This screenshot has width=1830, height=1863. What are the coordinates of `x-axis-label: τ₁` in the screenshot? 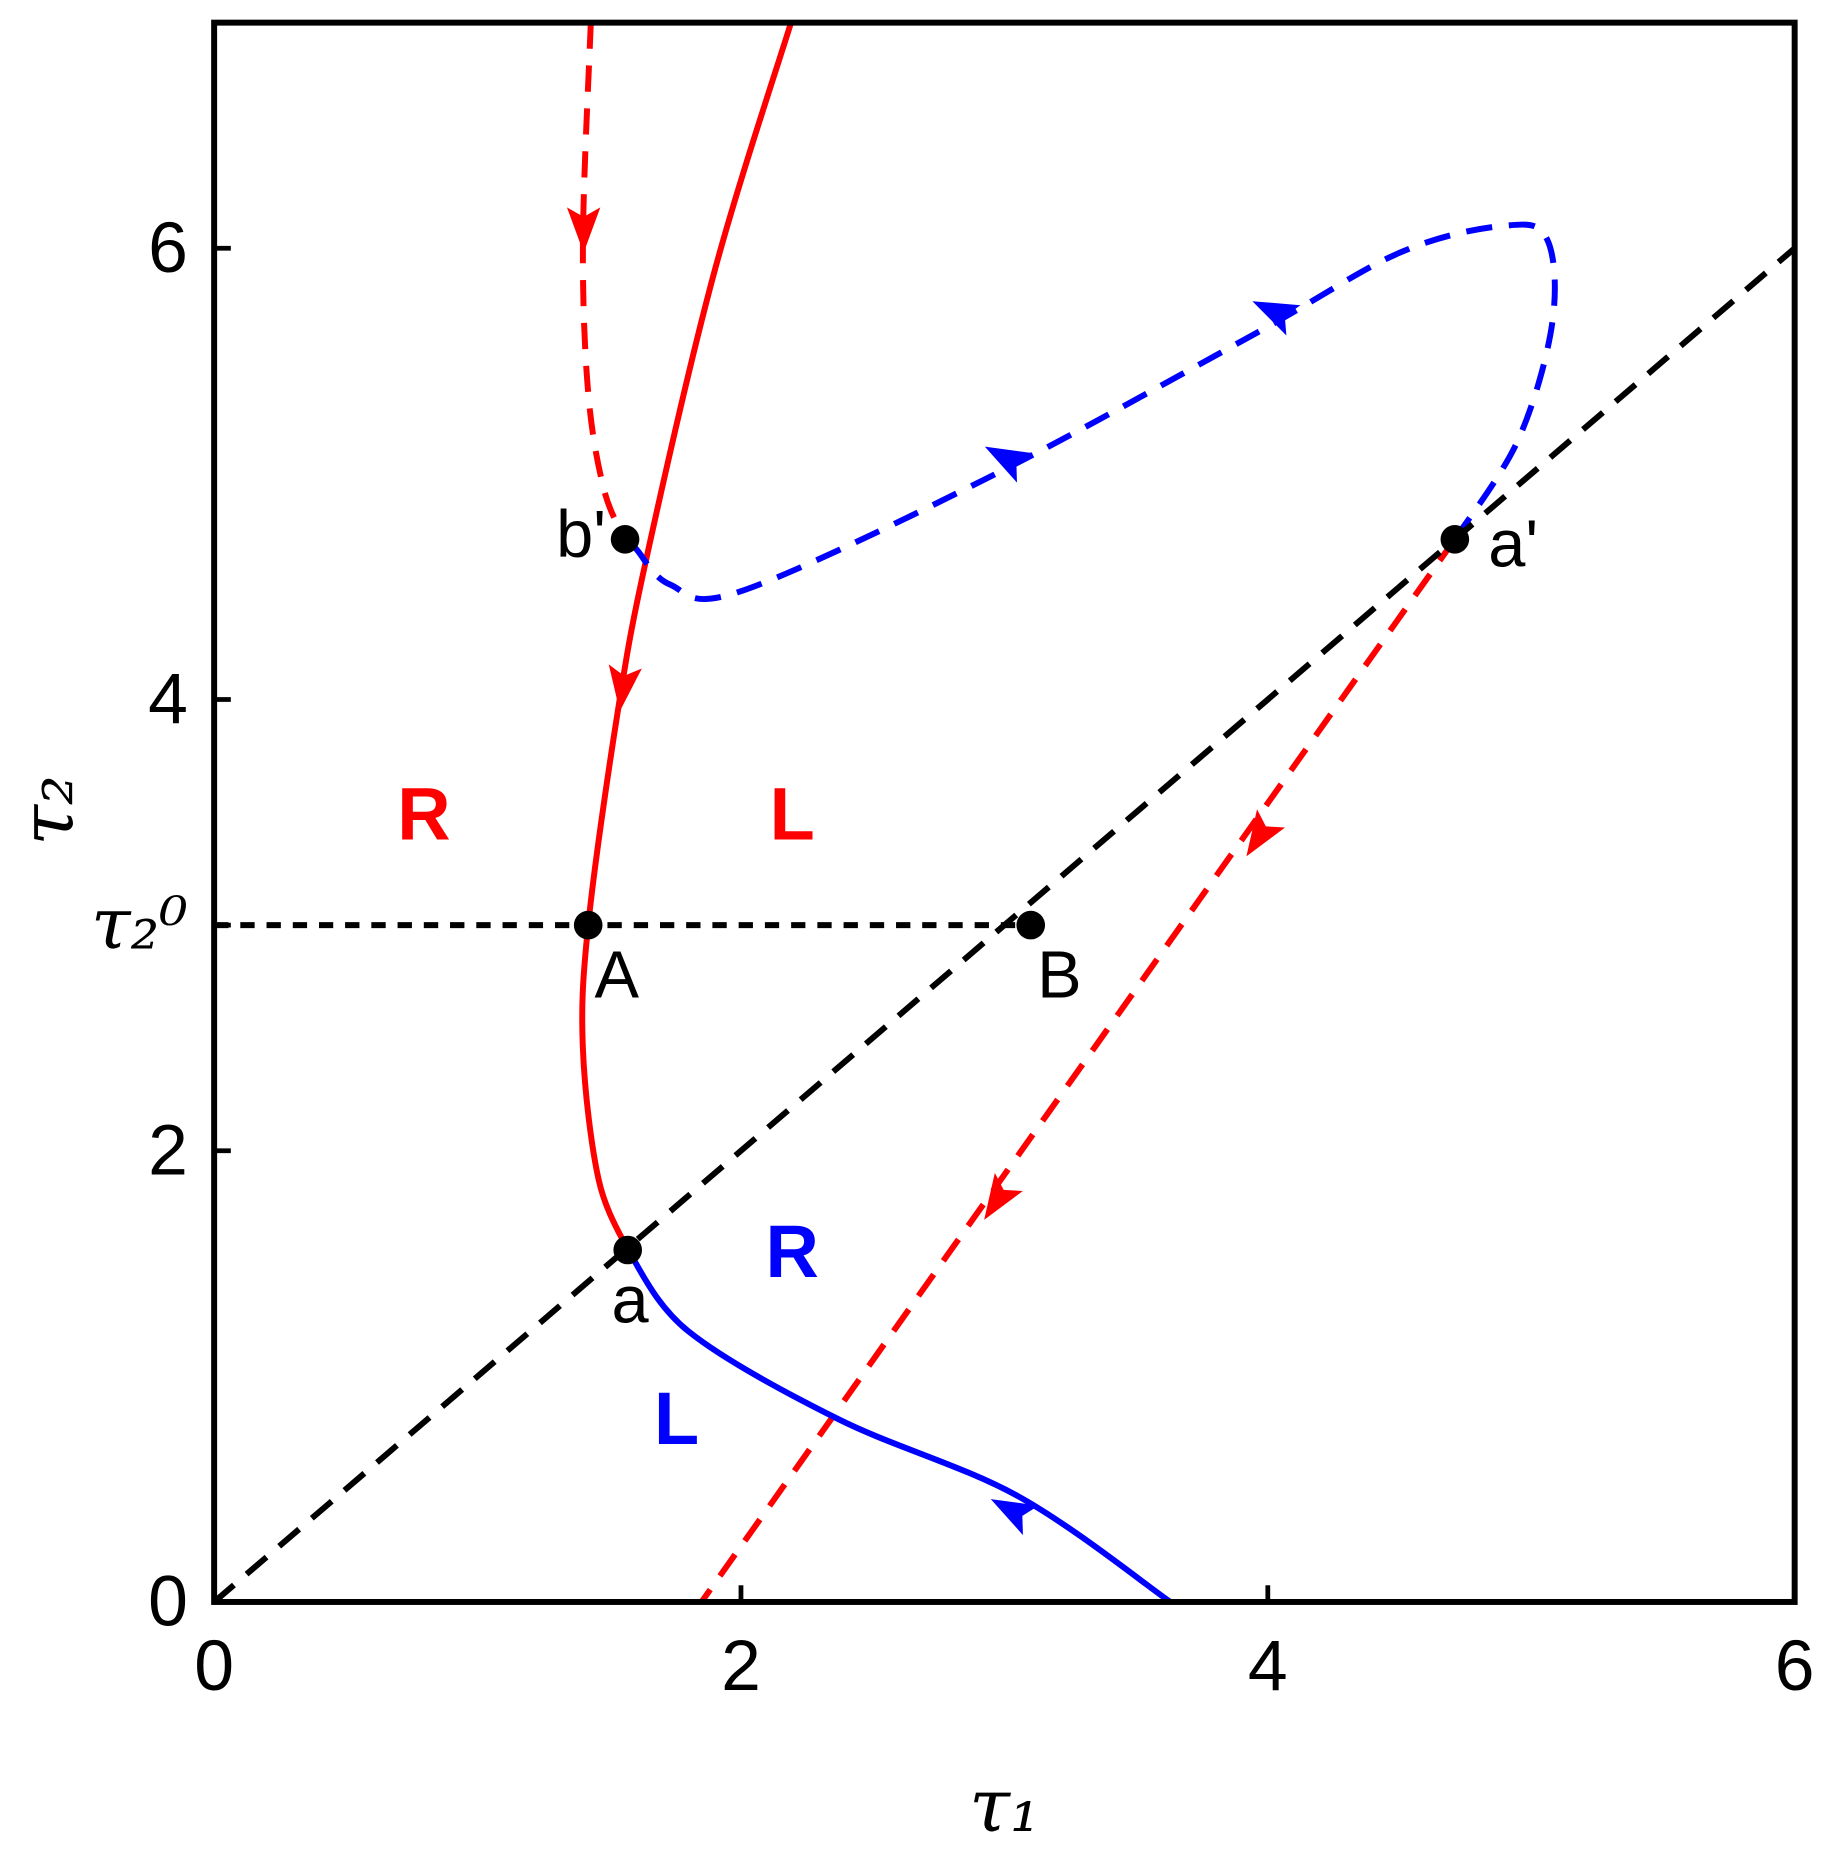 It's located at (1004, 1806).